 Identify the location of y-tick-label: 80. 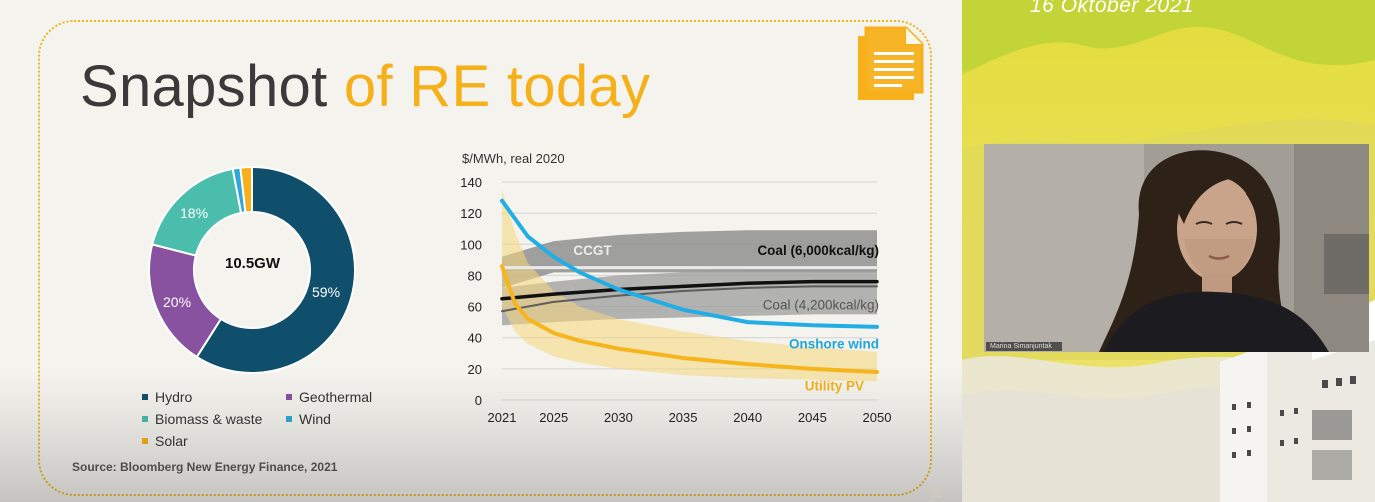
(475, 275).